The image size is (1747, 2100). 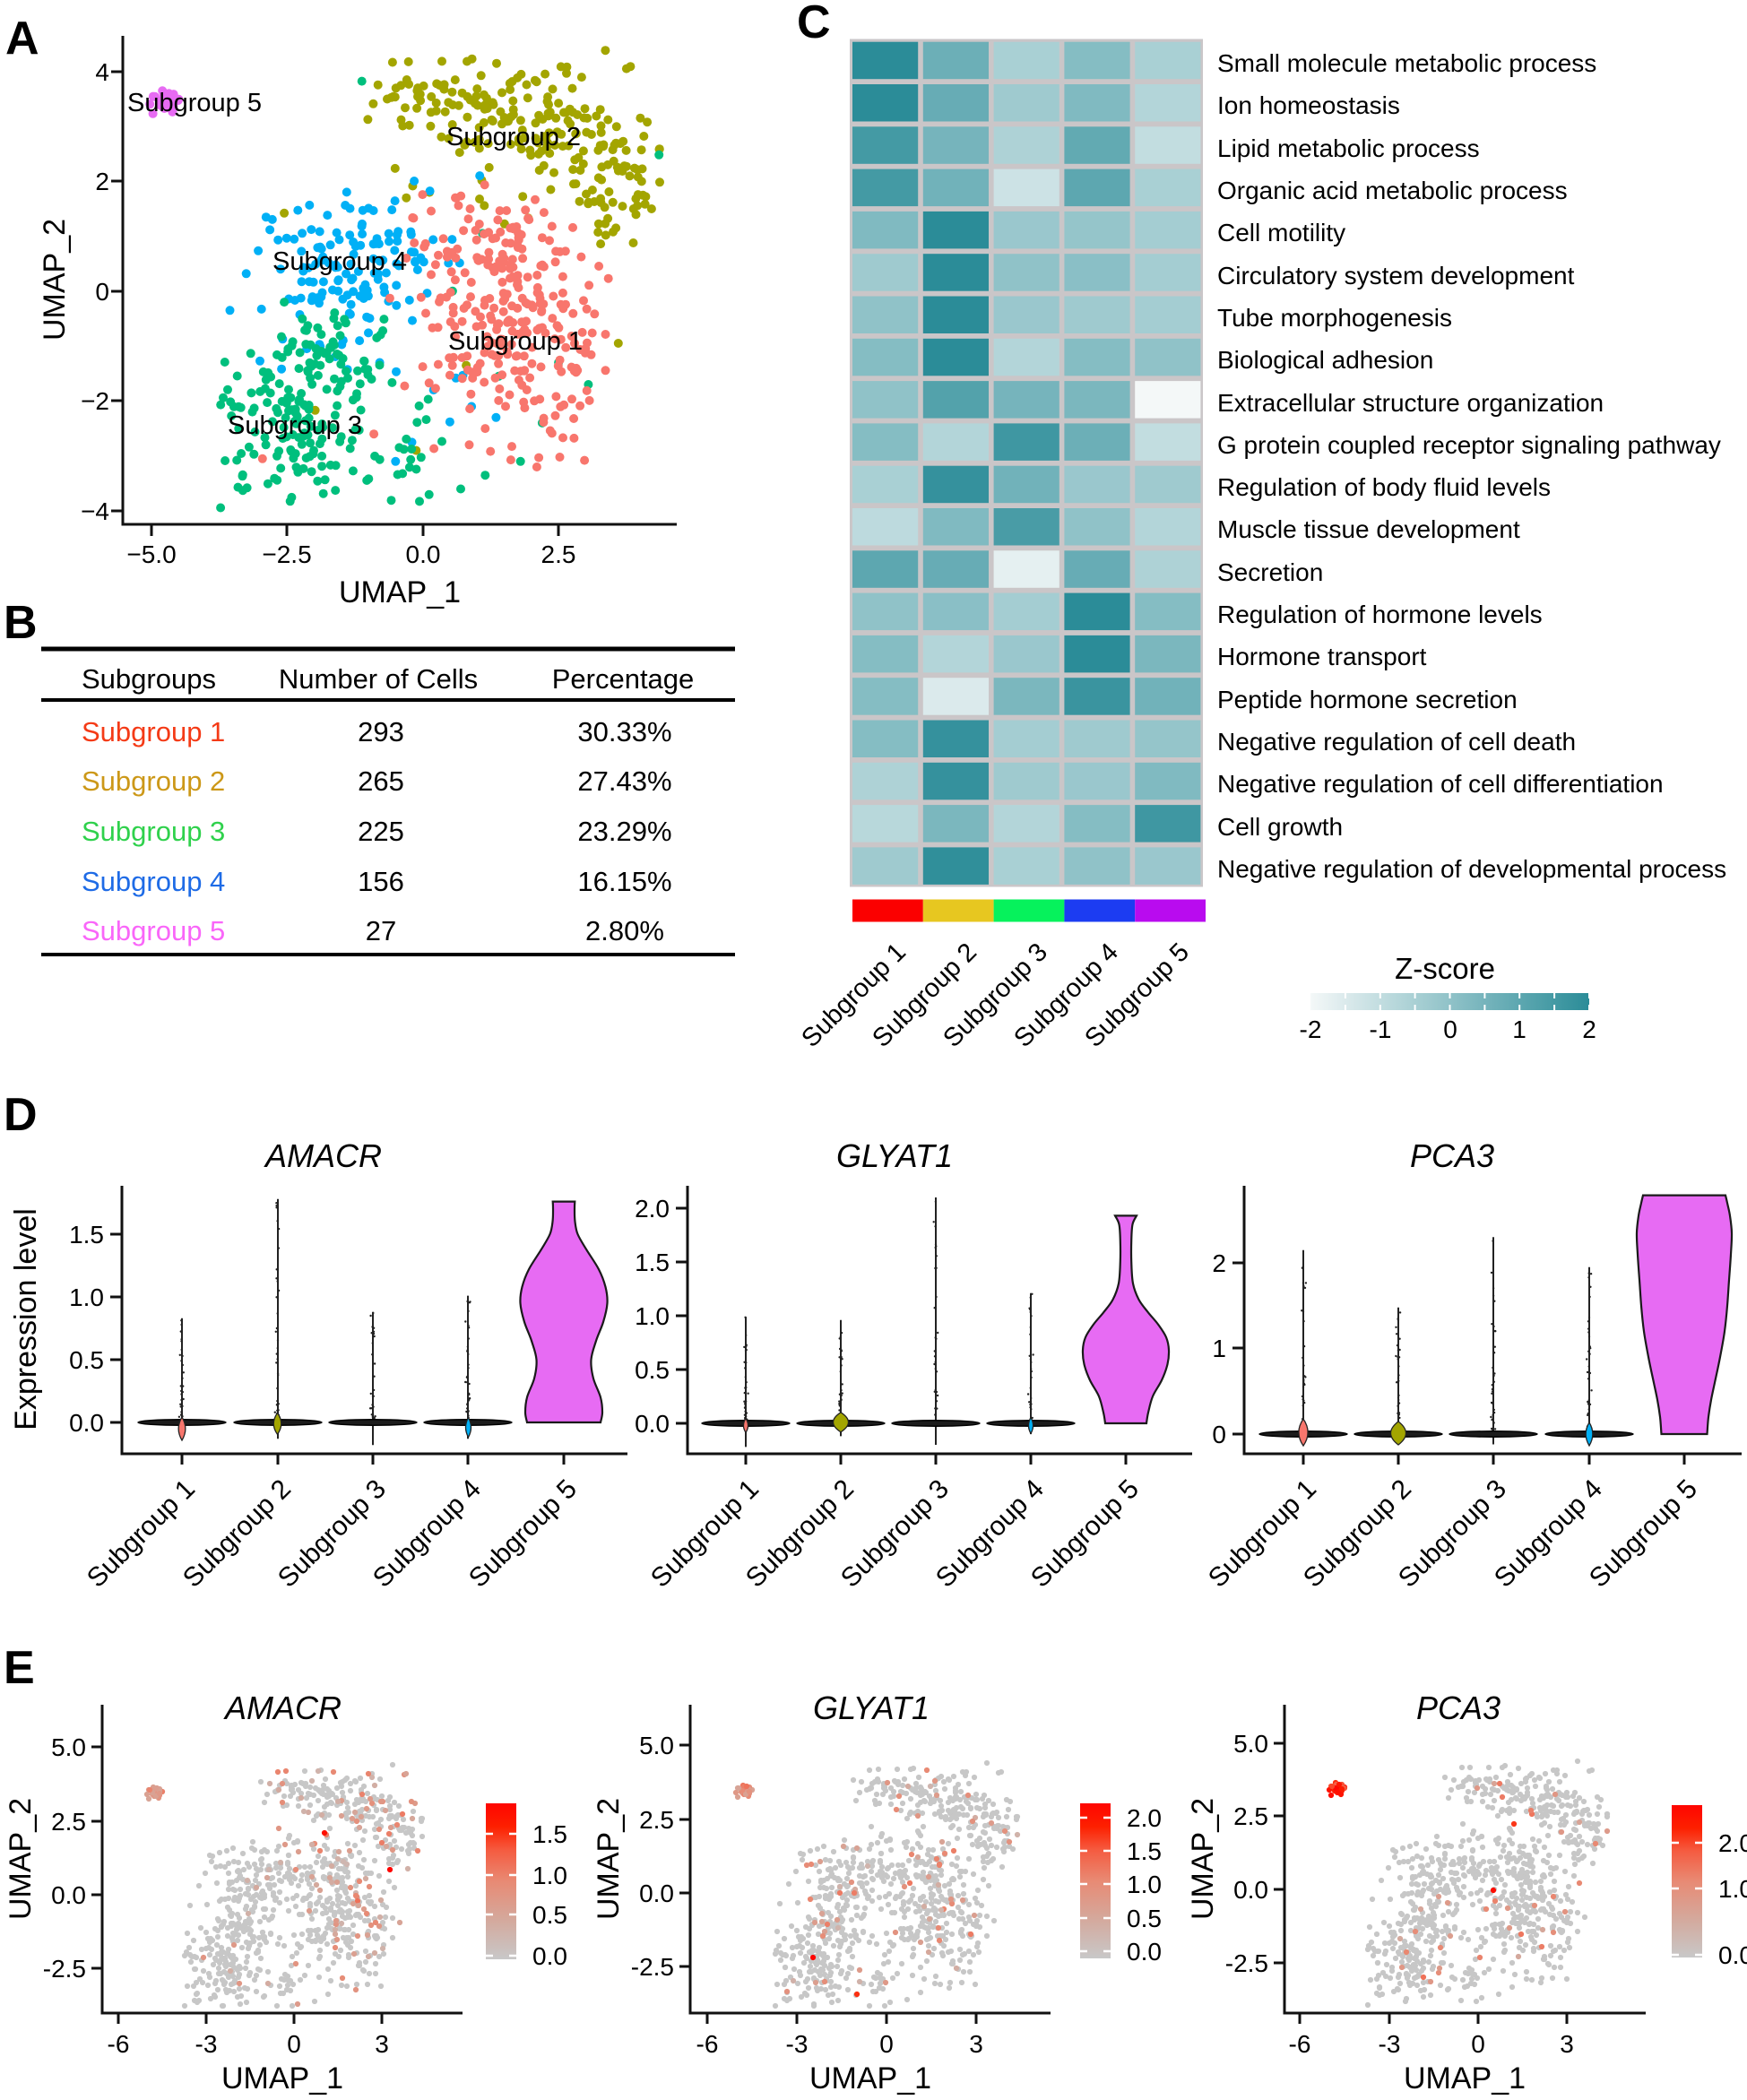 What do you see at coordinates (1368, 529) in the screenshot?
I see `svg-text: Muscle tissue development` at bounding box center [1368, 529].